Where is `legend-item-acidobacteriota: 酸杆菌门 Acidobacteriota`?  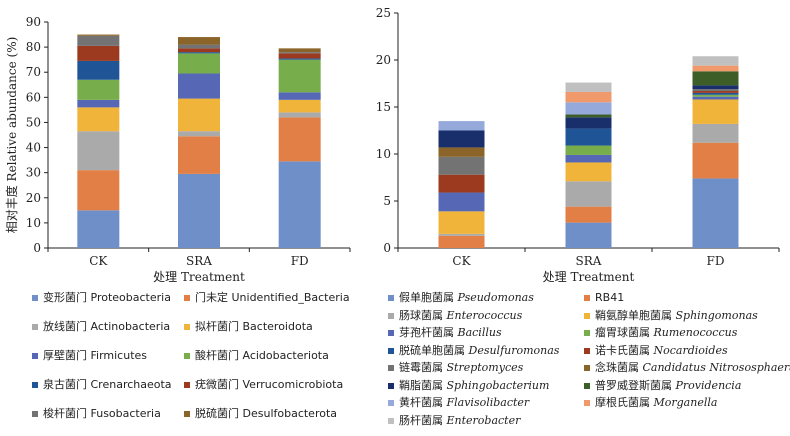 legend-item-acidobacteriota: 酸杆菌门 Acidobacteriota is located at coordinates (256, 356).